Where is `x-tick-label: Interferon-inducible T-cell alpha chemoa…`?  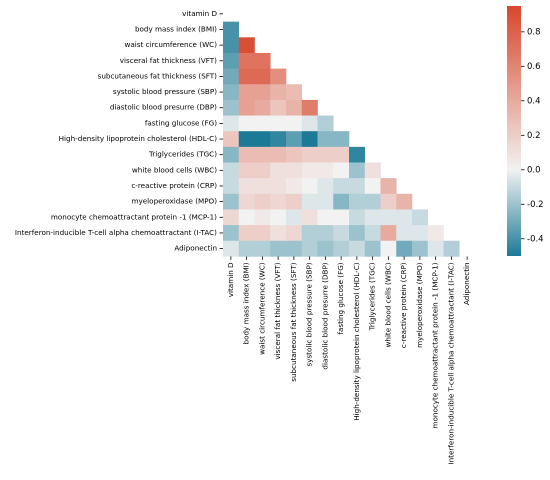
x-tick-label: Interferon-inducible T-cell alpha chemoa… is located at coordinates (450, 363).